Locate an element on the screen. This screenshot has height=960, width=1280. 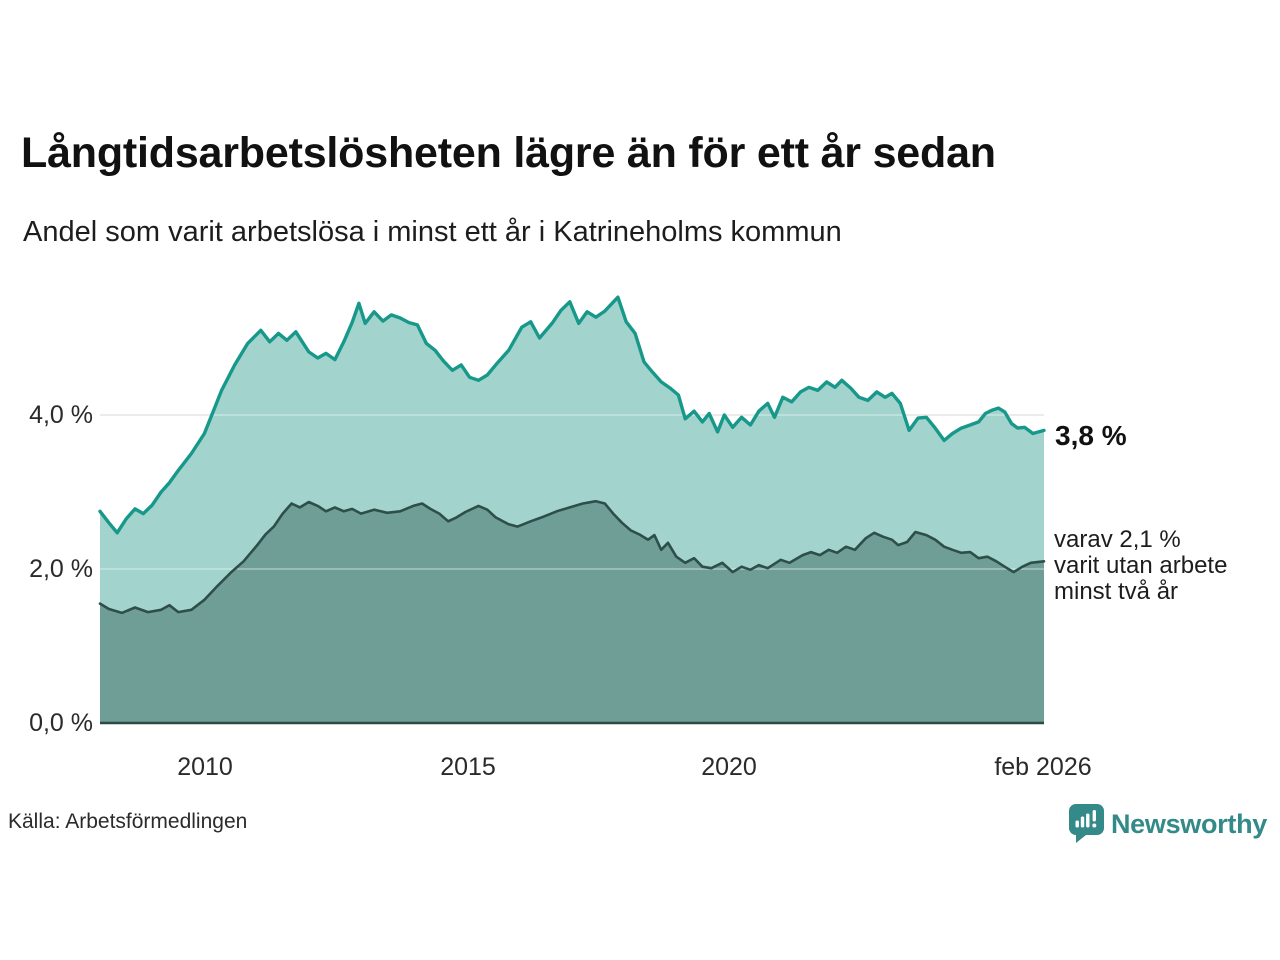
latest-value-label: 3,8 % is located at coordinates (1091, 435).